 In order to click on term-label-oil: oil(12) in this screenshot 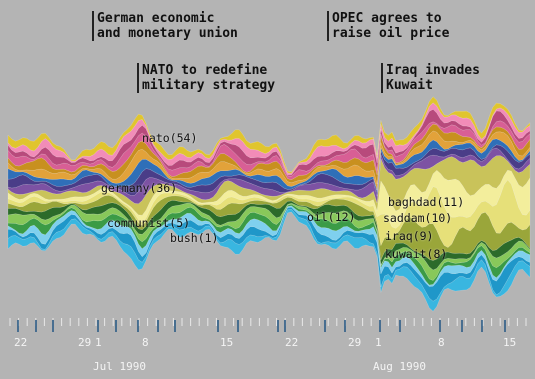, I will do `click(331, 217)`.